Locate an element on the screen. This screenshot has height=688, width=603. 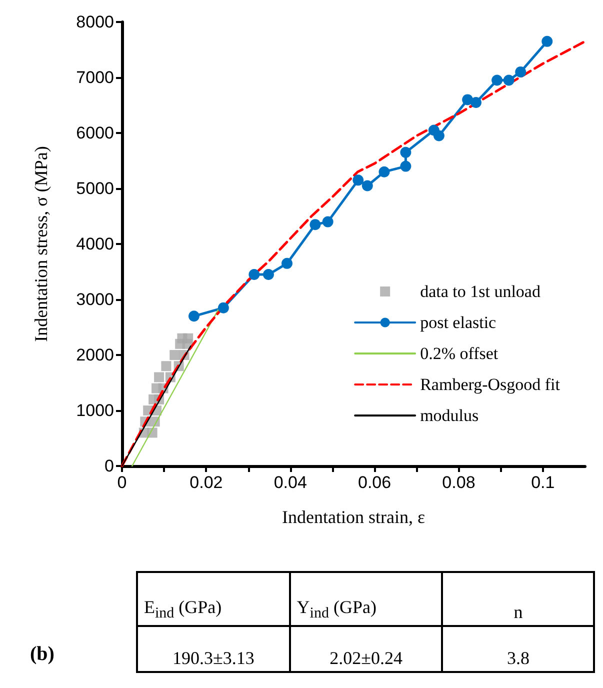
text: E$_{ind}$ (GPa) is located at coordinates (213, 599).